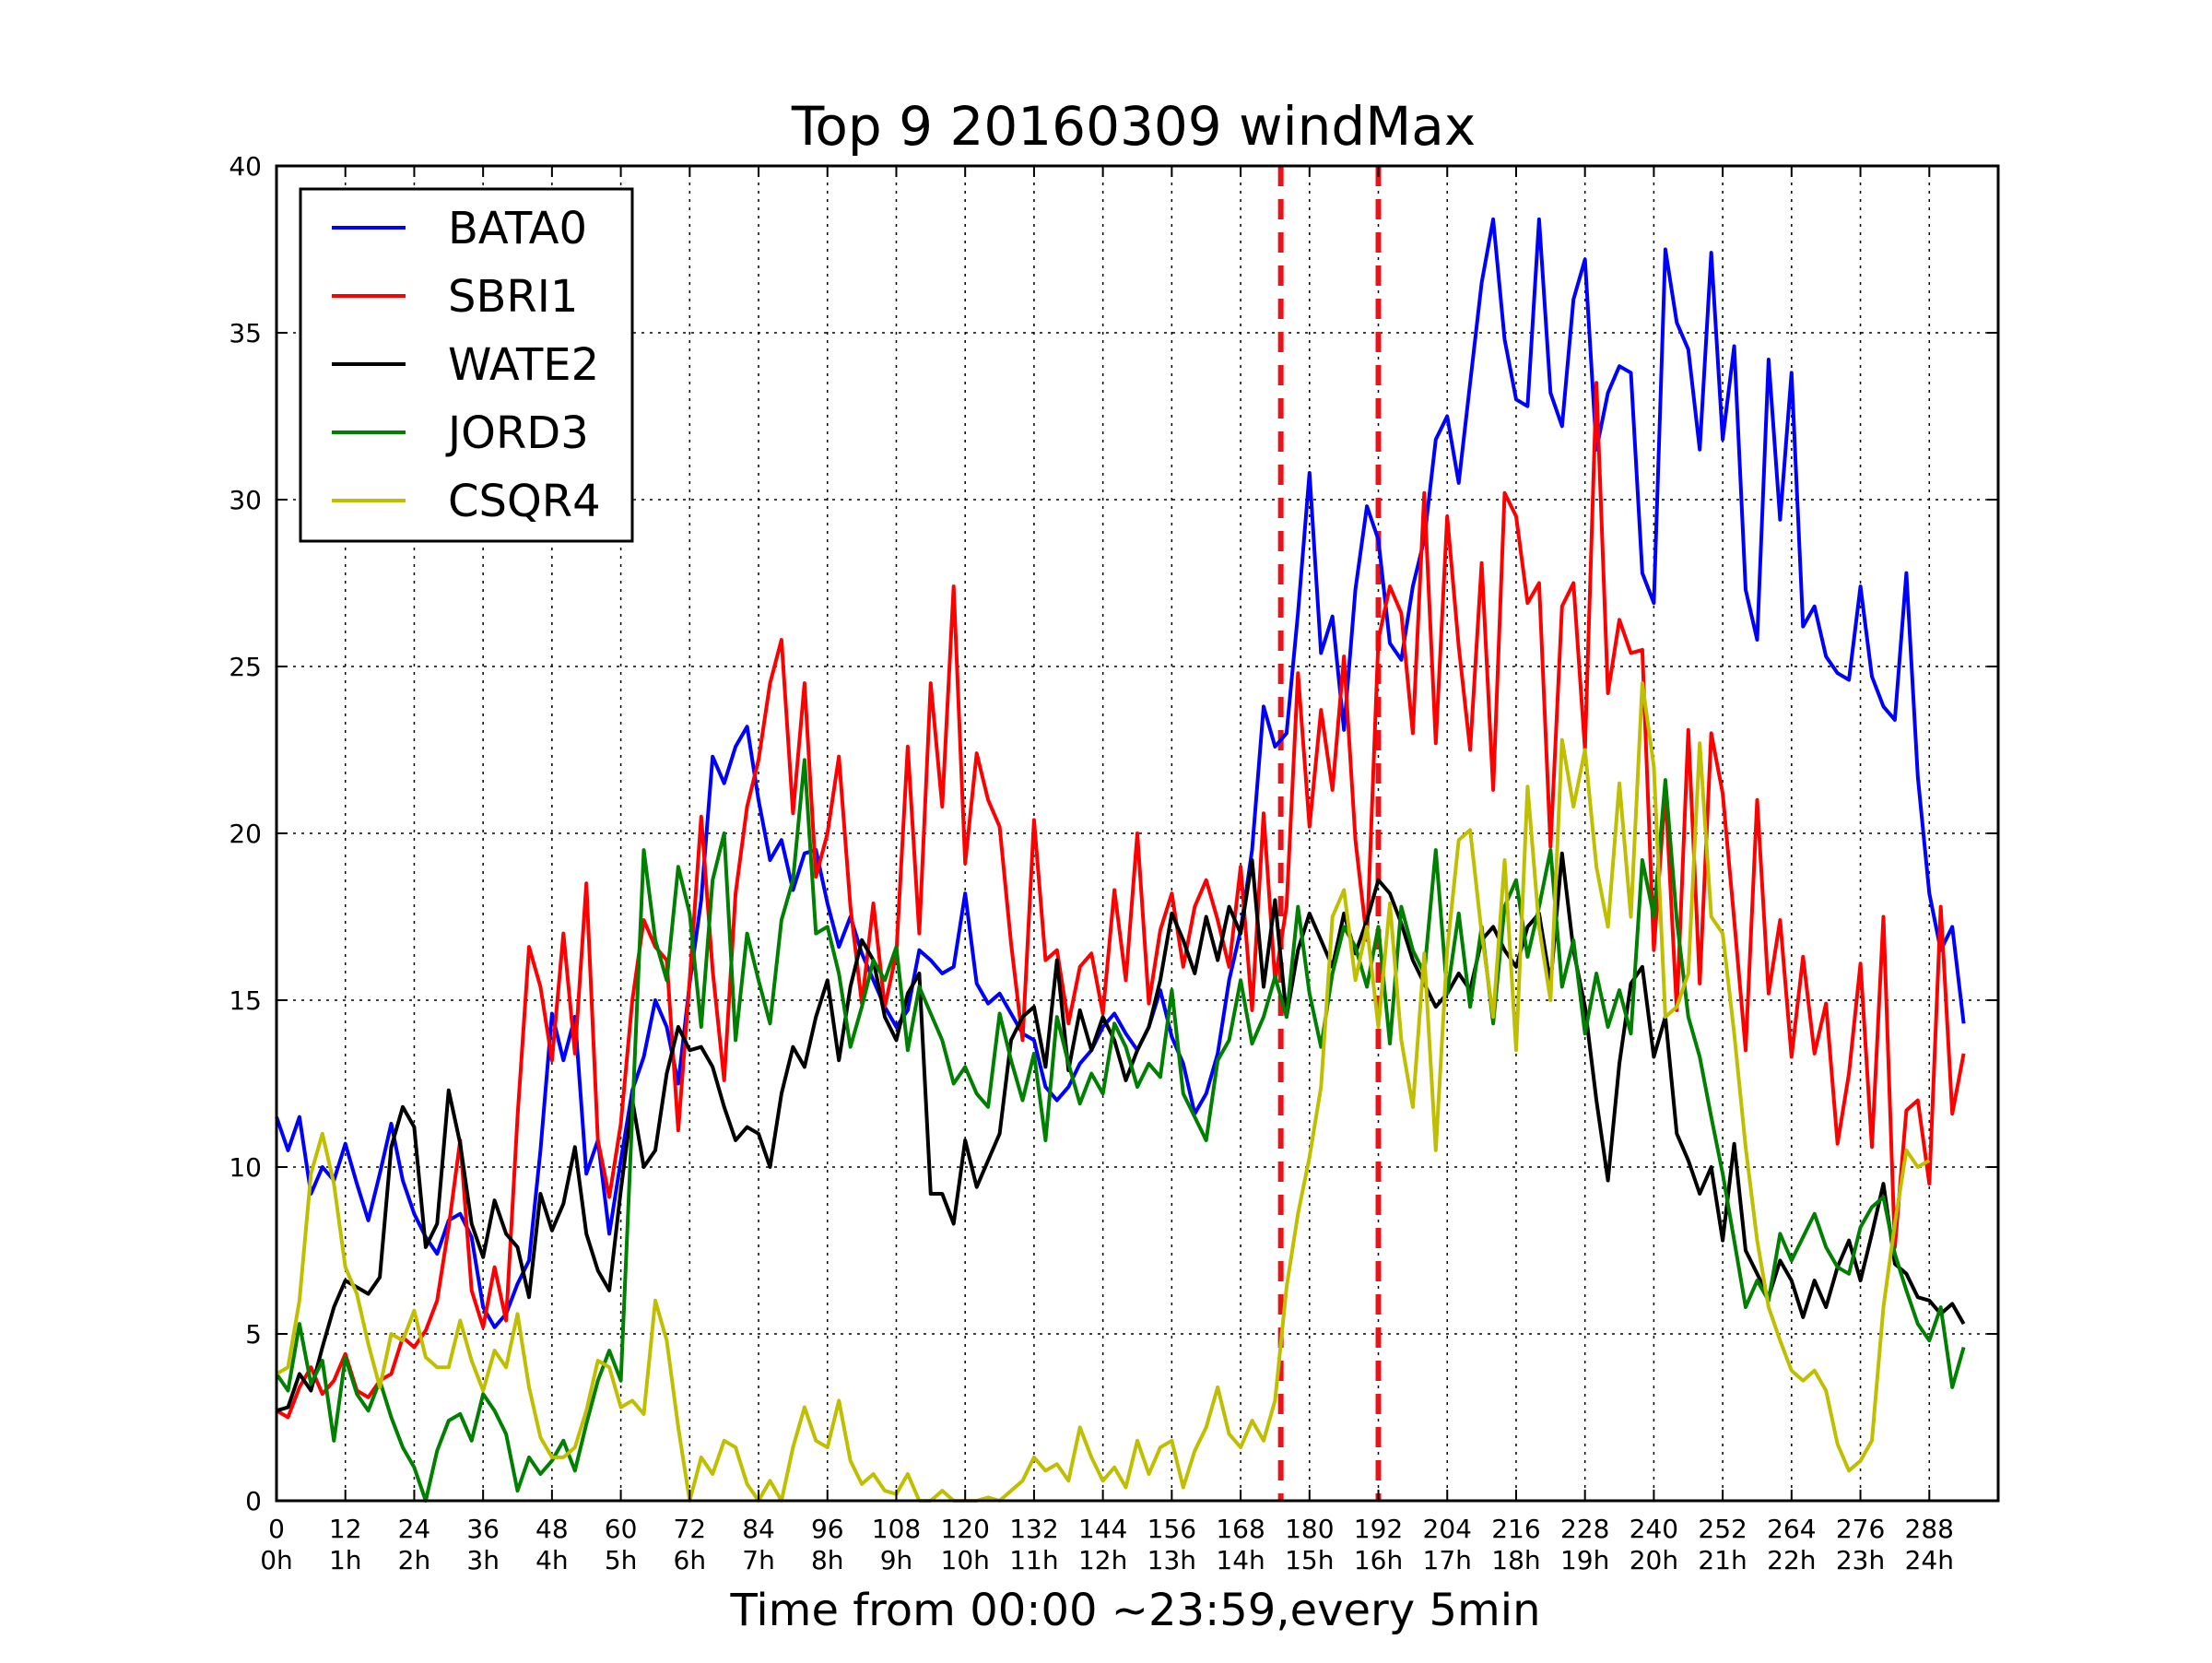 The image size is (2212, 1663). I want to click on chart-title: Top 9 20160309 windMax, so click(1133, 126).